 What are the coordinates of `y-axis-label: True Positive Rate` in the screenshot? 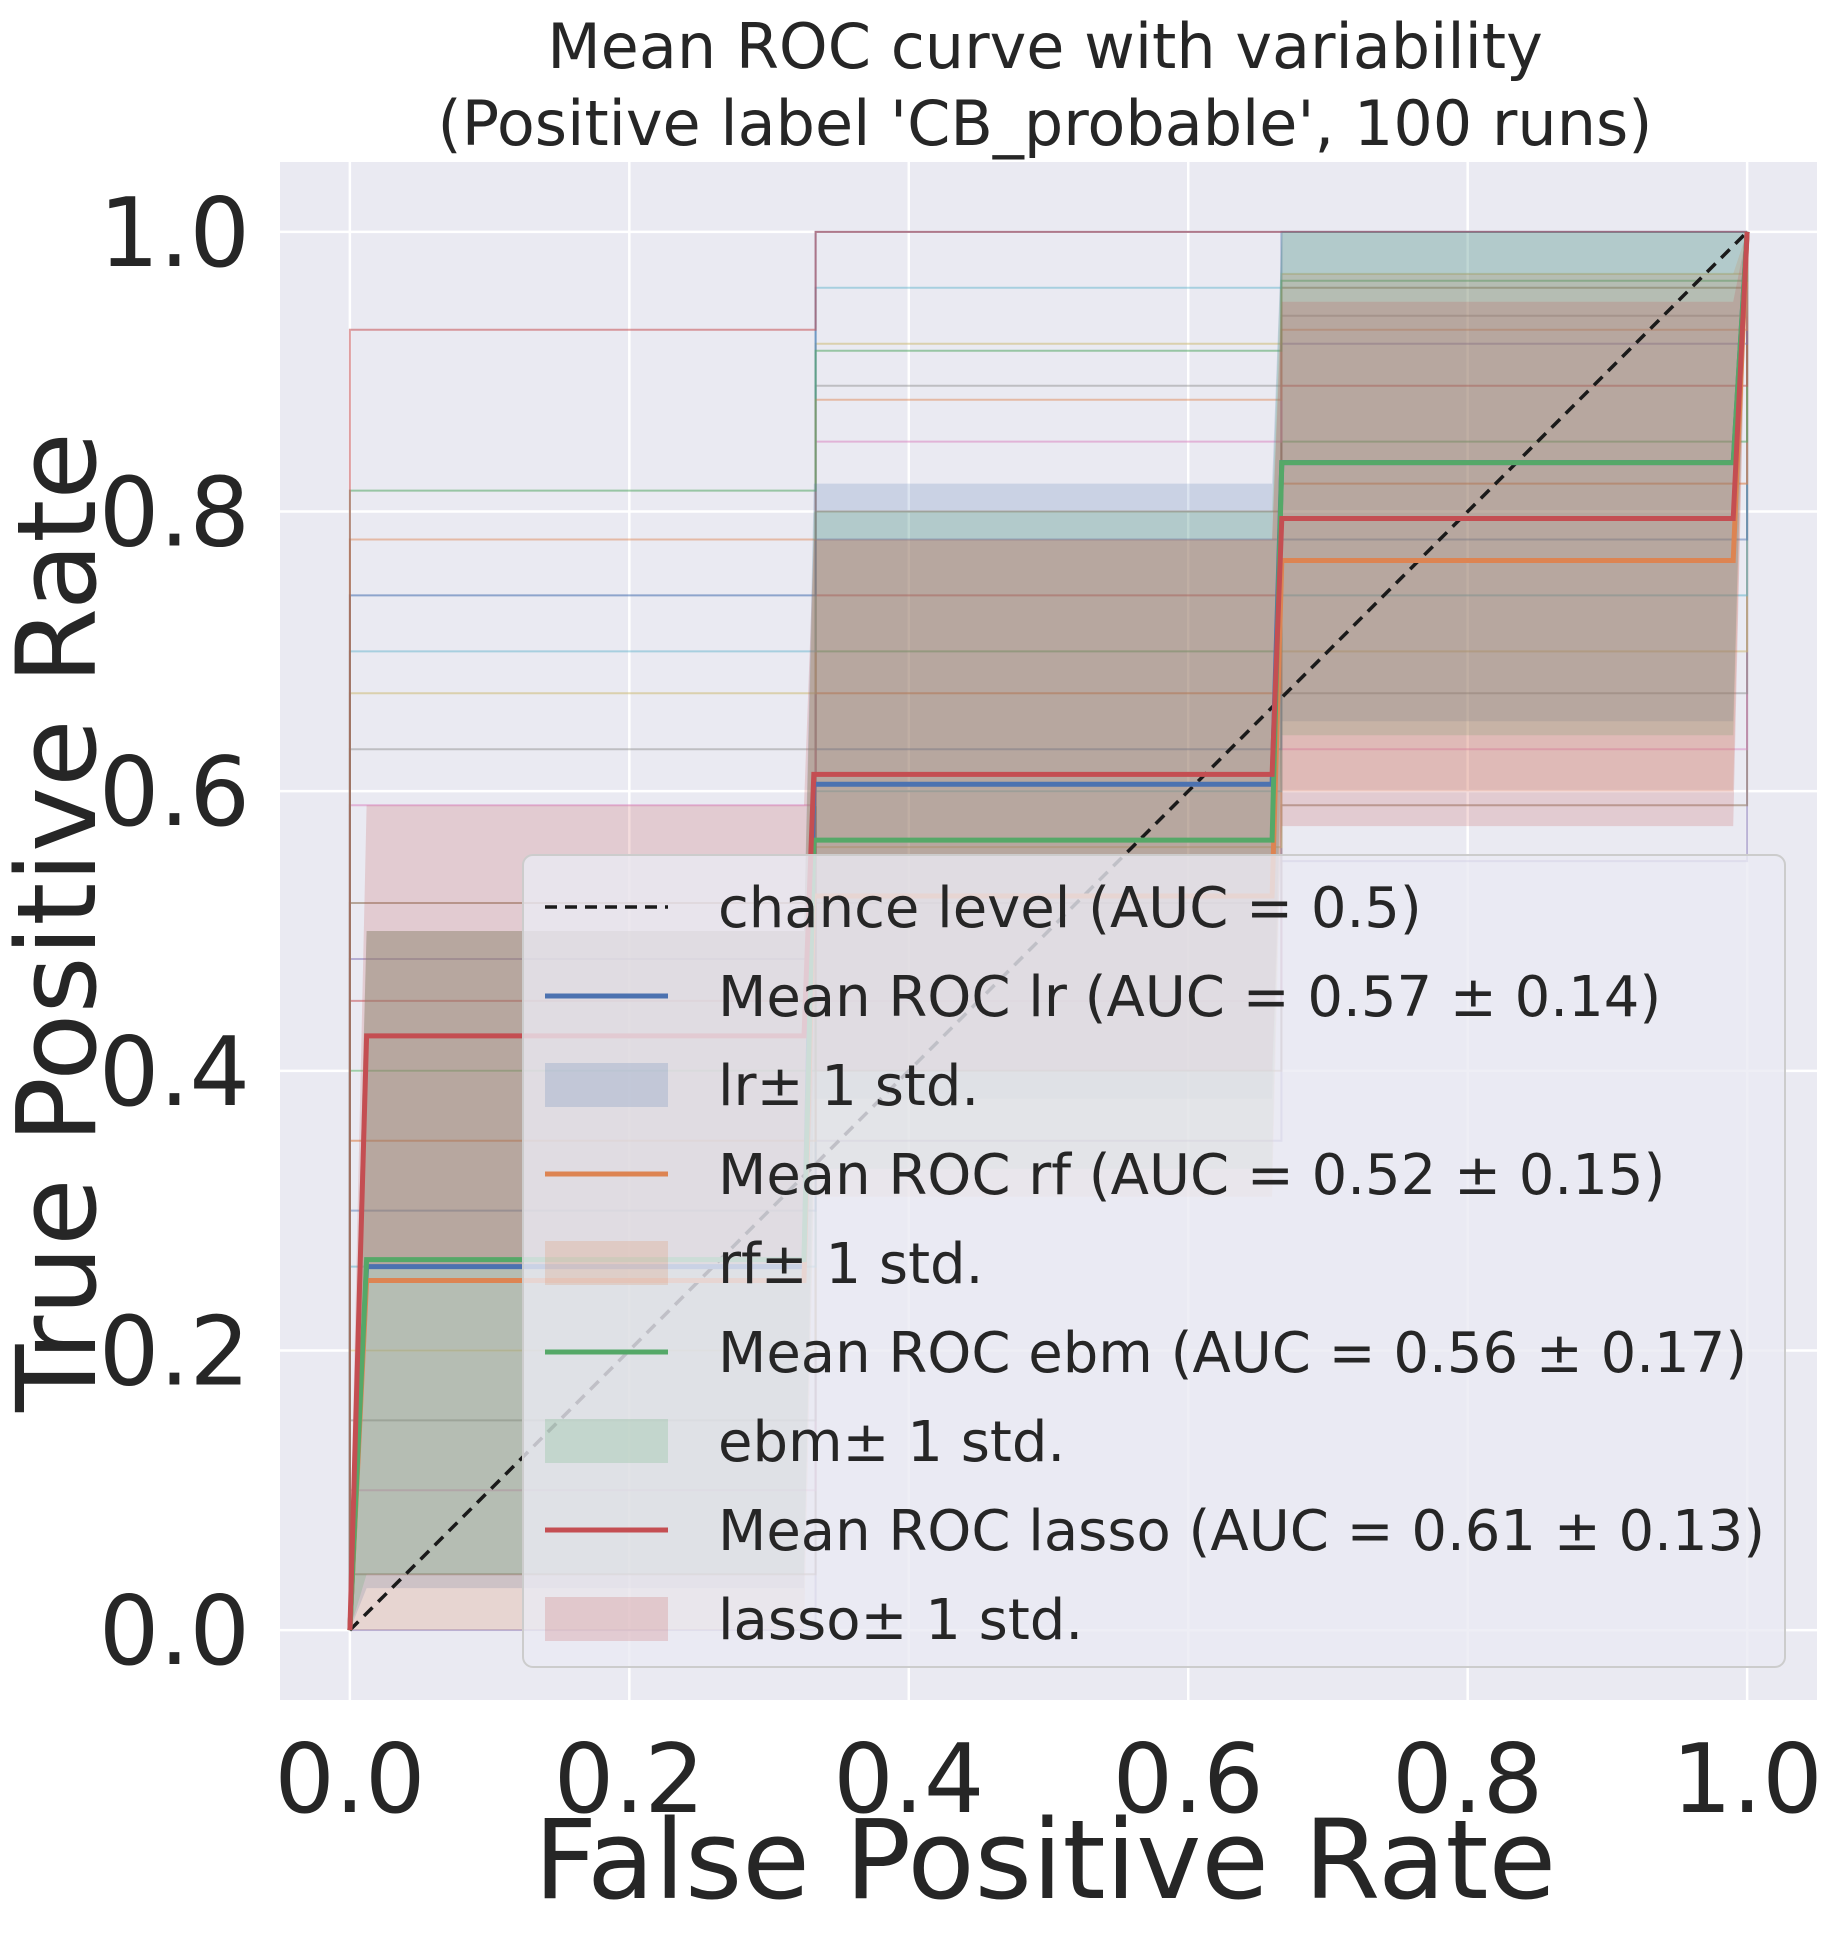 It's located at (60, 922).